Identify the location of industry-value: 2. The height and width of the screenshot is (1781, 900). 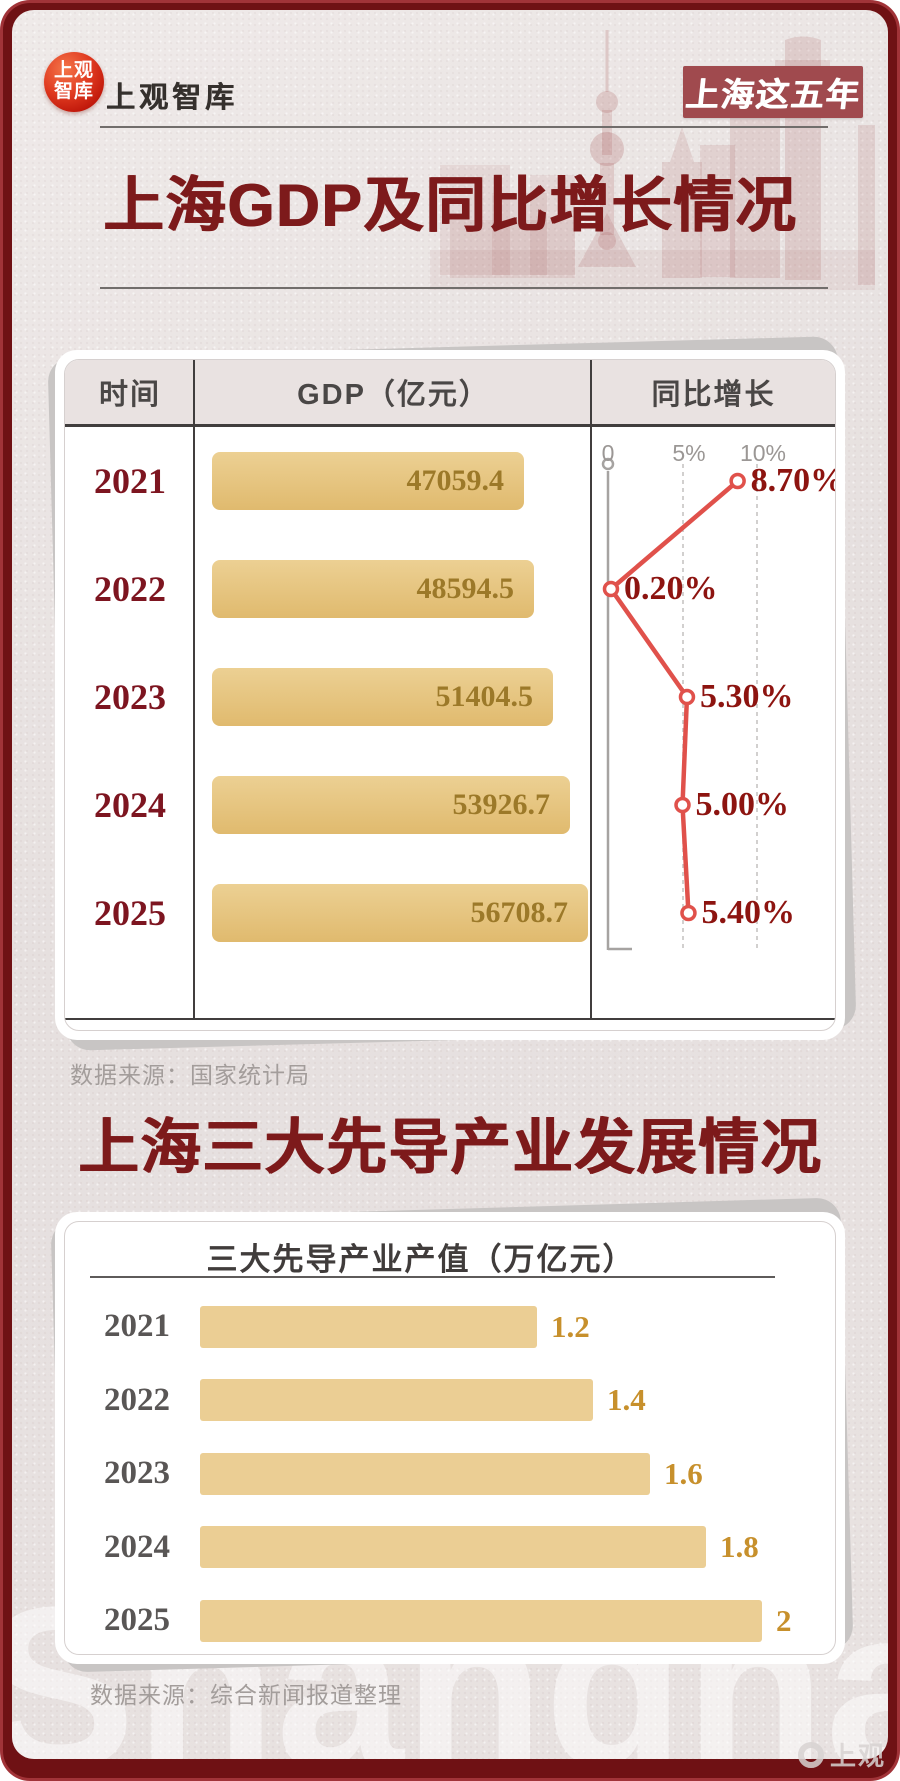
(784, 1620).